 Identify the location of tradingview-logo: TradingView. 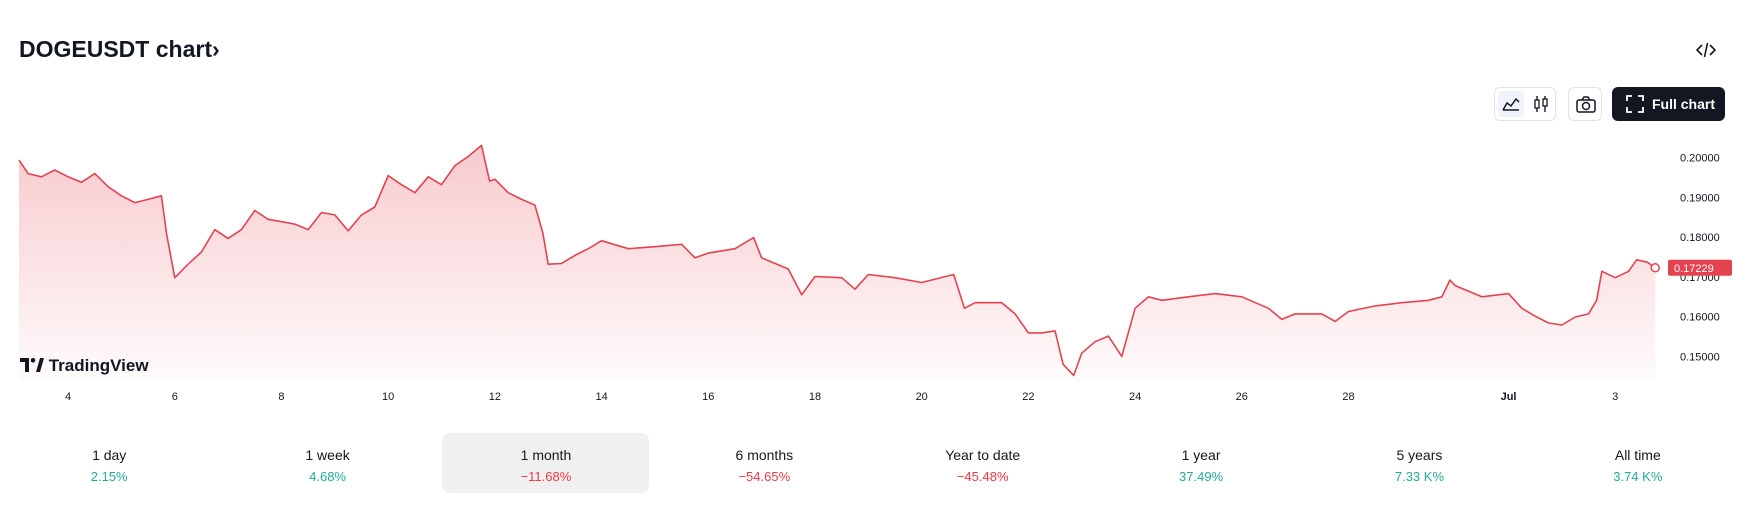
(84, 364).